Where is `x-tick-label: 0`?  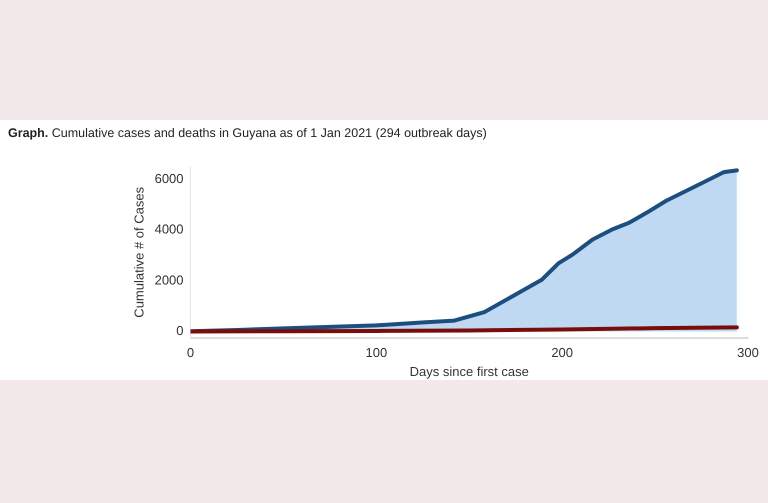 x-tick-label: 0 is located at coordinates (190, 352).